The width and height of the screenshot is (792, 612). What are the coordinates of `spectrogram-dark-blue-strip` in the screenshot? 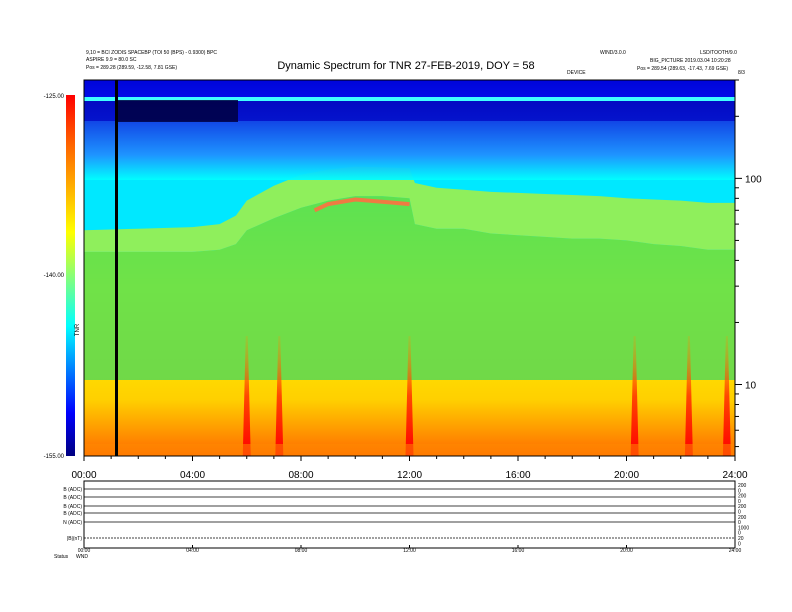 It's located at (409, 111).